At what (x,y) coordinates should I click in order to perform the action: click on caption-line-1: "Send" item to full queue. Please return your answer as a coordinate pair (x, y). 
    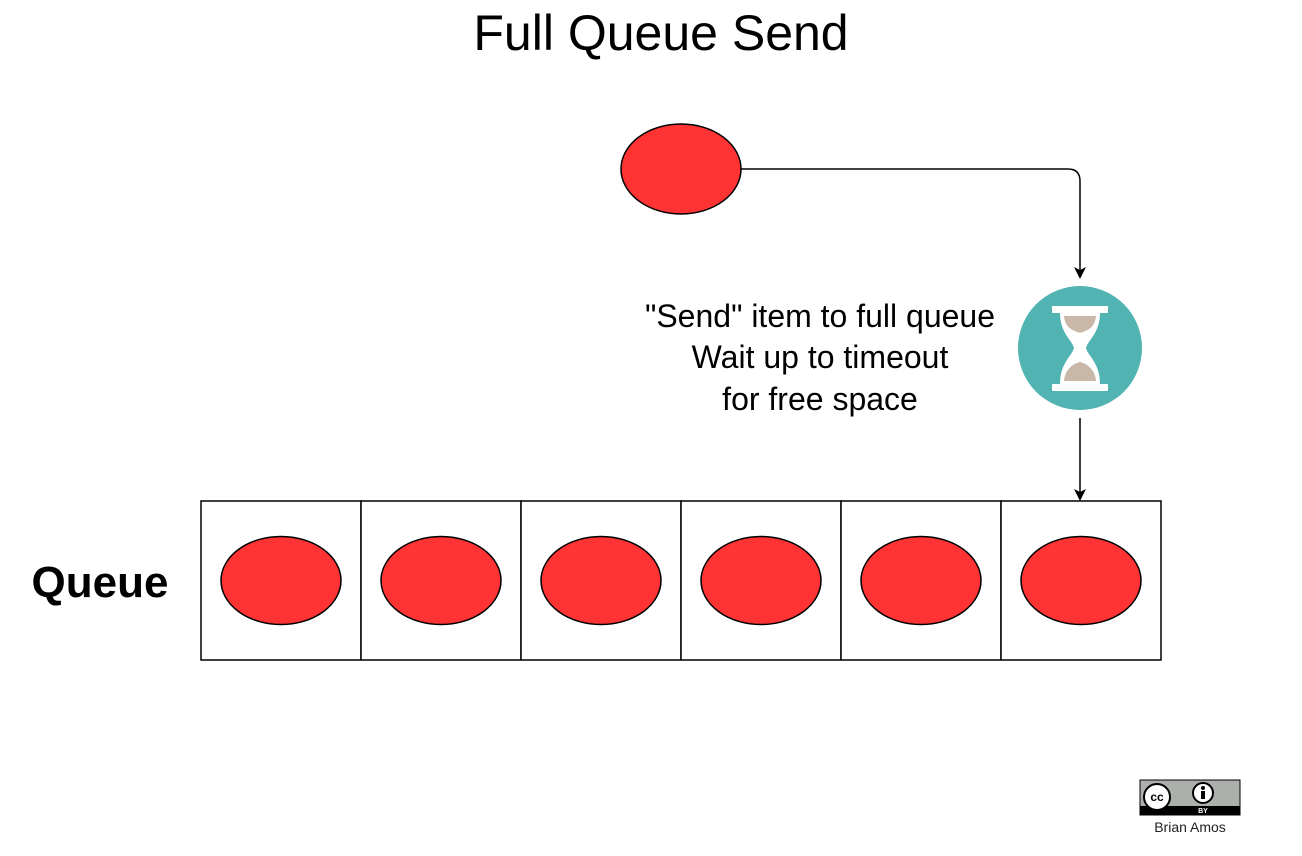
    Looking at the image, I should click on (820, 316).